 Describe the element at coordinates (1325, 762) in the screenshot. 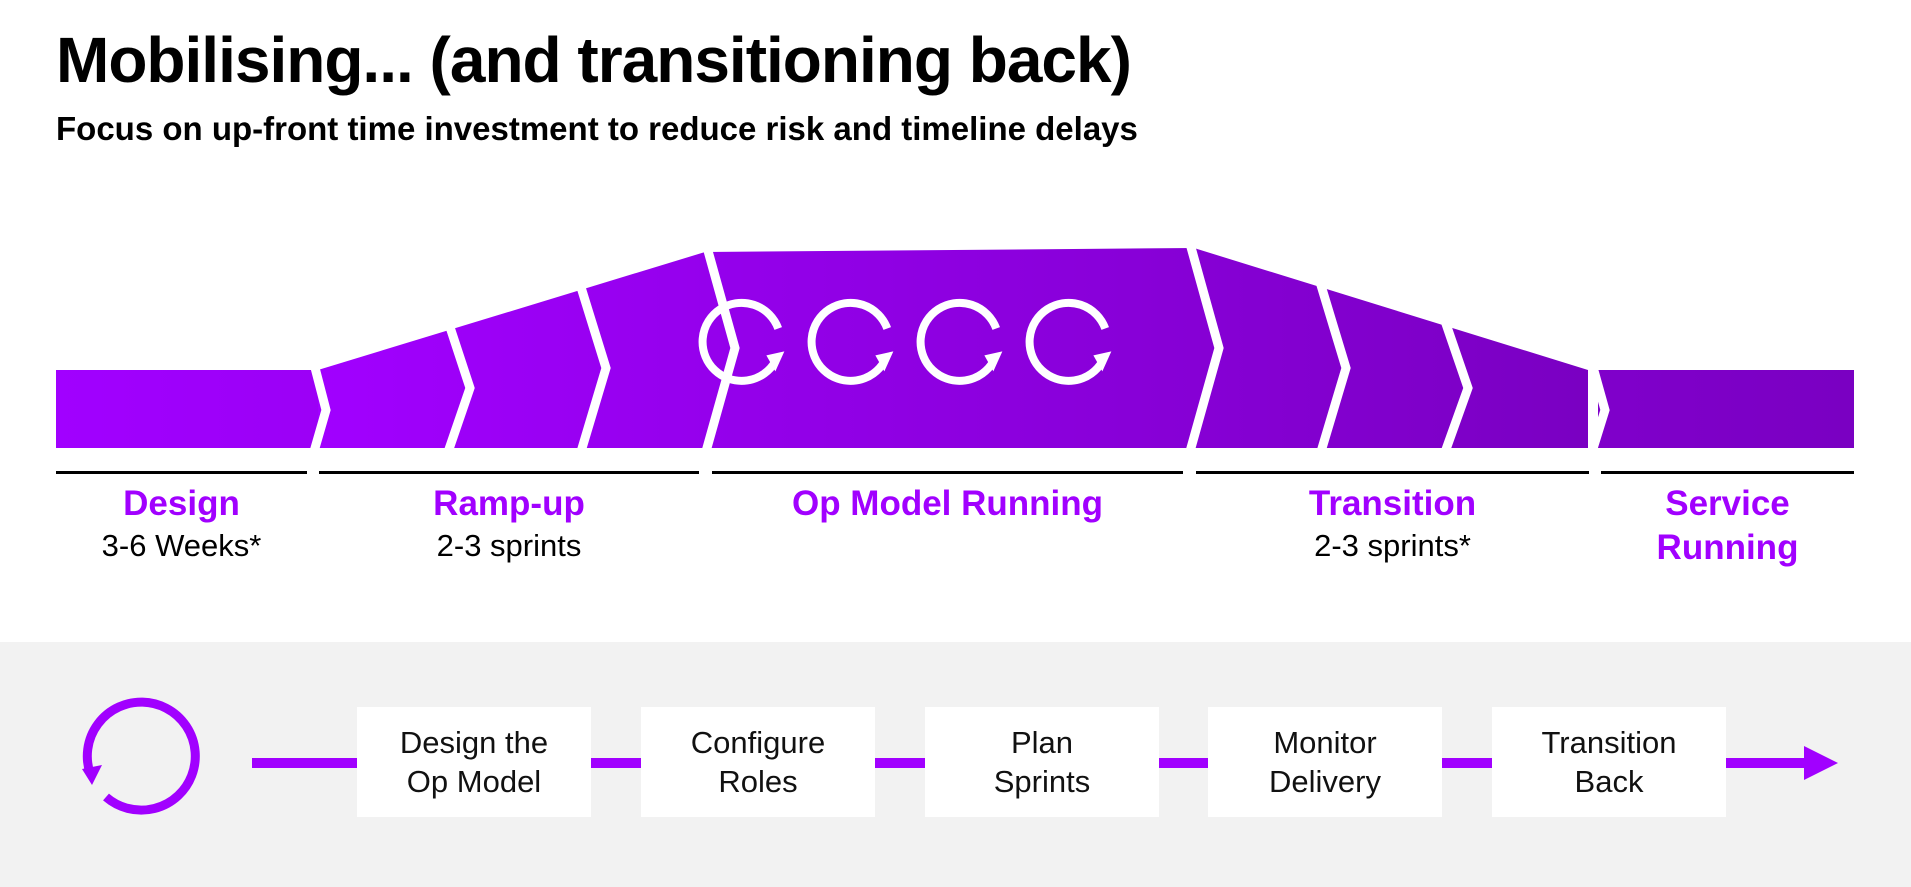

I see `step-monitor-delivery: Monitor Delivery` at that location.